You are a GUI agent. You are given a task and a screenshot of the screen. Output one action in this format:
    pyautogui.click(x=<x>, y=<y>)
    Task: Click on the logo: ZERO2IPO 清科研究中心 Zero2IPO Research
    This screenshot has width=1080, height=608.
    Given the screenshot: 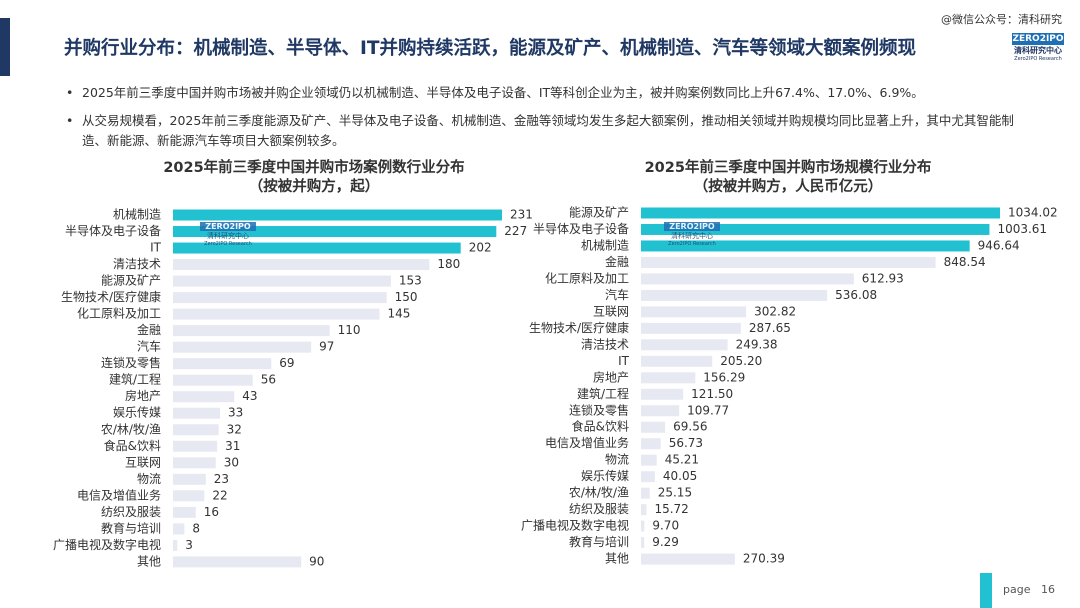 What is the action you would take?
    pyautogui.click(x=1038, y=47)
    